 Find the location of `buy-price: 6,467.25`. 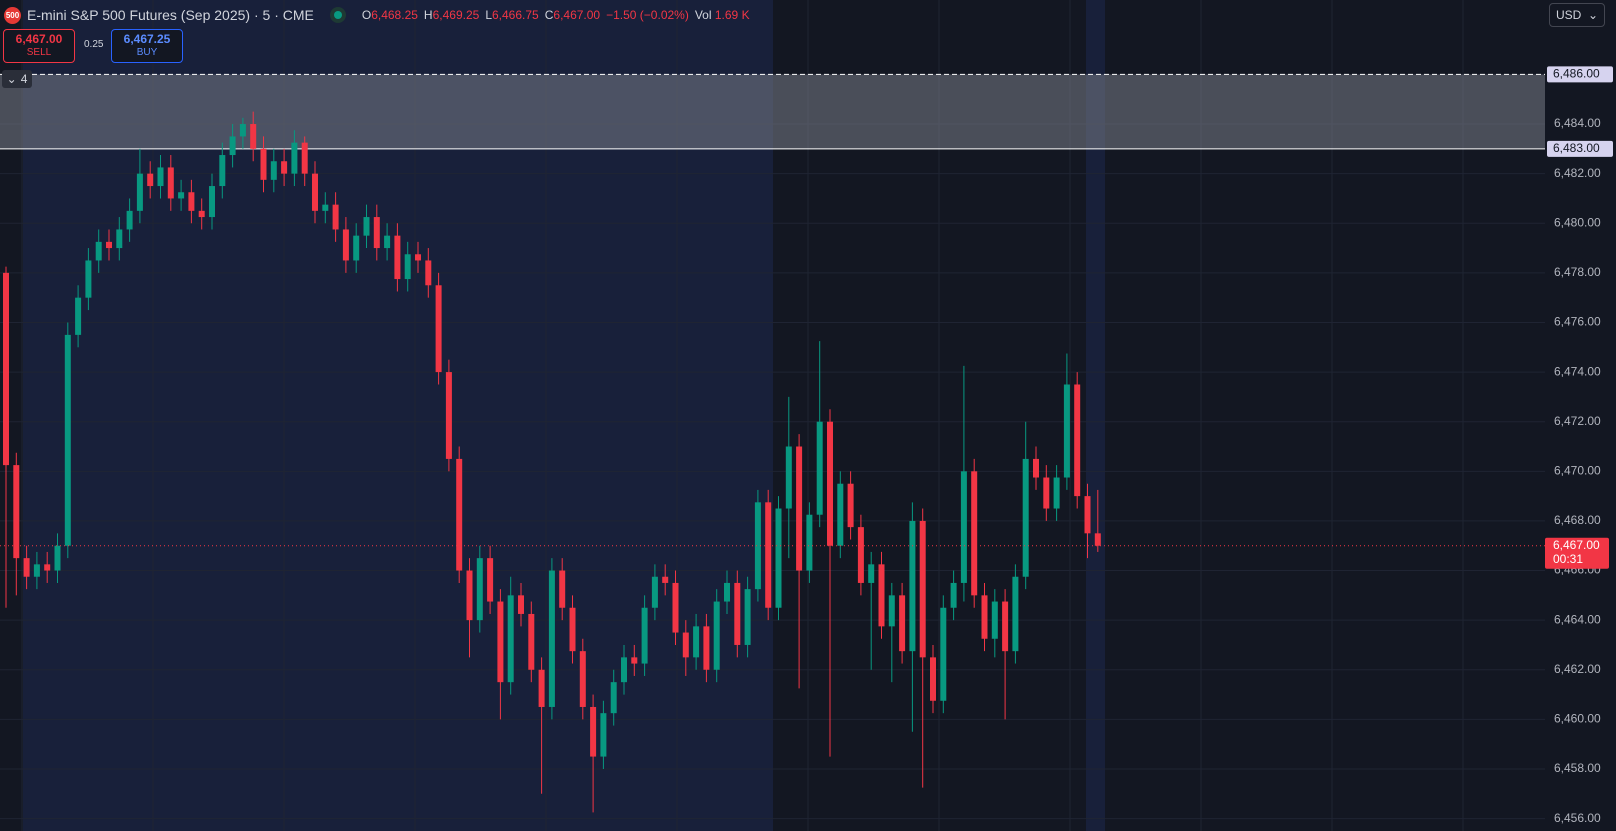

buy-price: 6,467.25 is located at coordinates (147, 39).